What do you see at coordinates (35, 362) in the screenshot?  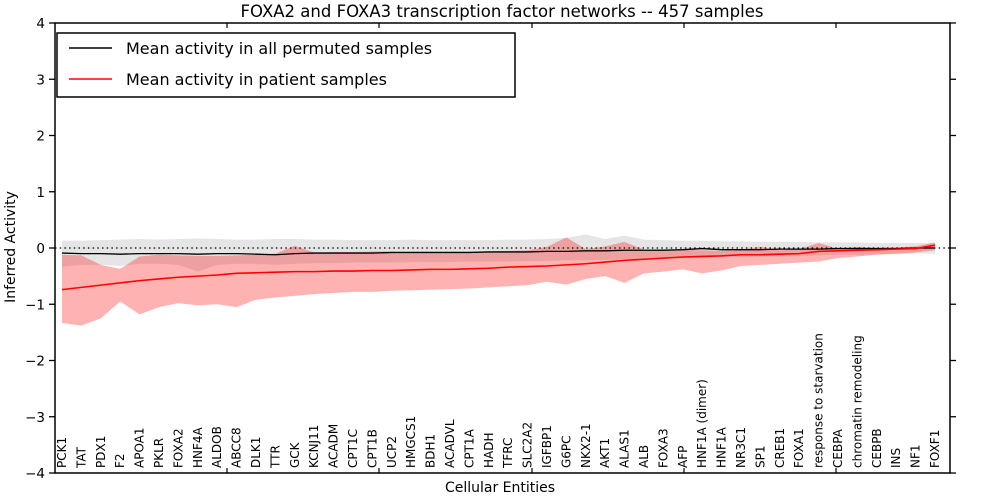 I see `y-tick-label: −2` at bounding box center [35, 362].